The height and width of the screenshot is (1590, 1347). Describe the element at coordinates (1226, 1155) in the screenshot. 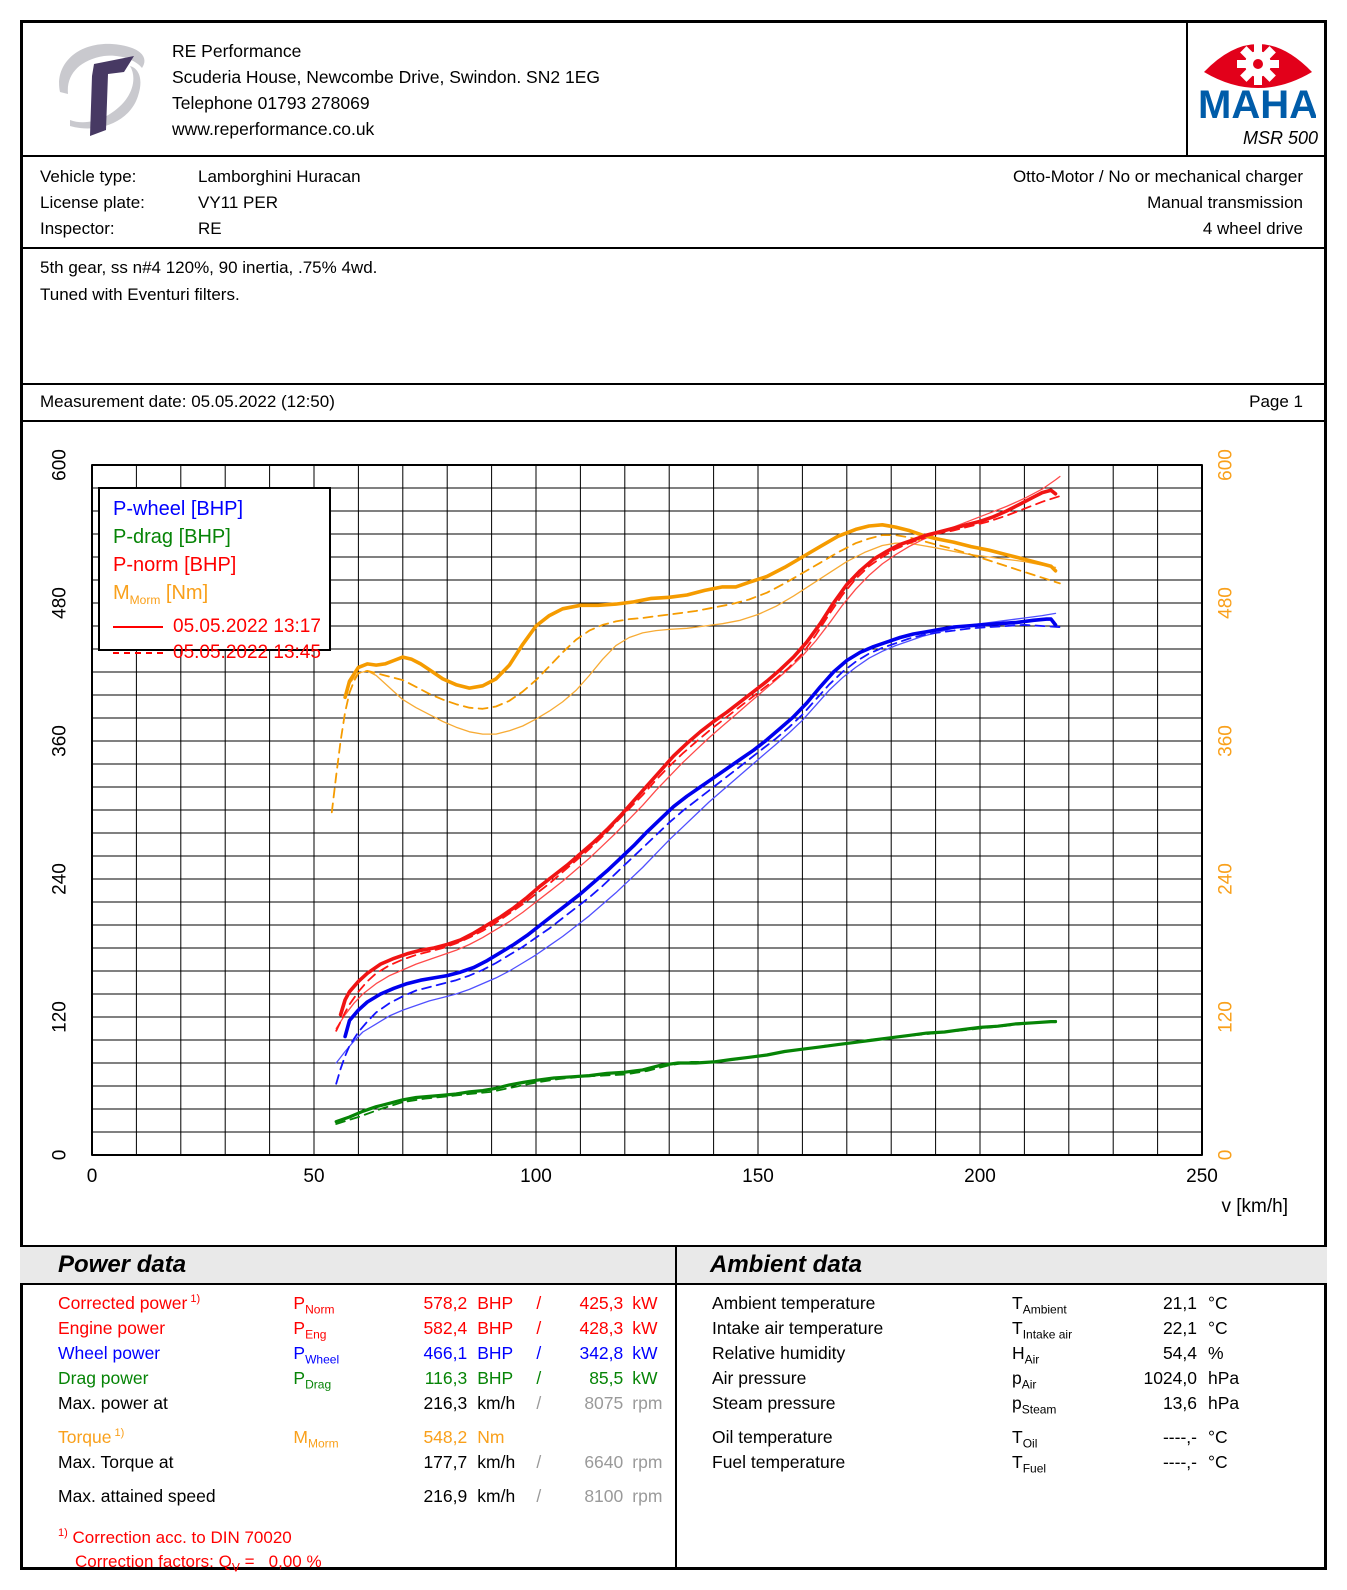

I see `y-axis-tick-right: 0` at that location.